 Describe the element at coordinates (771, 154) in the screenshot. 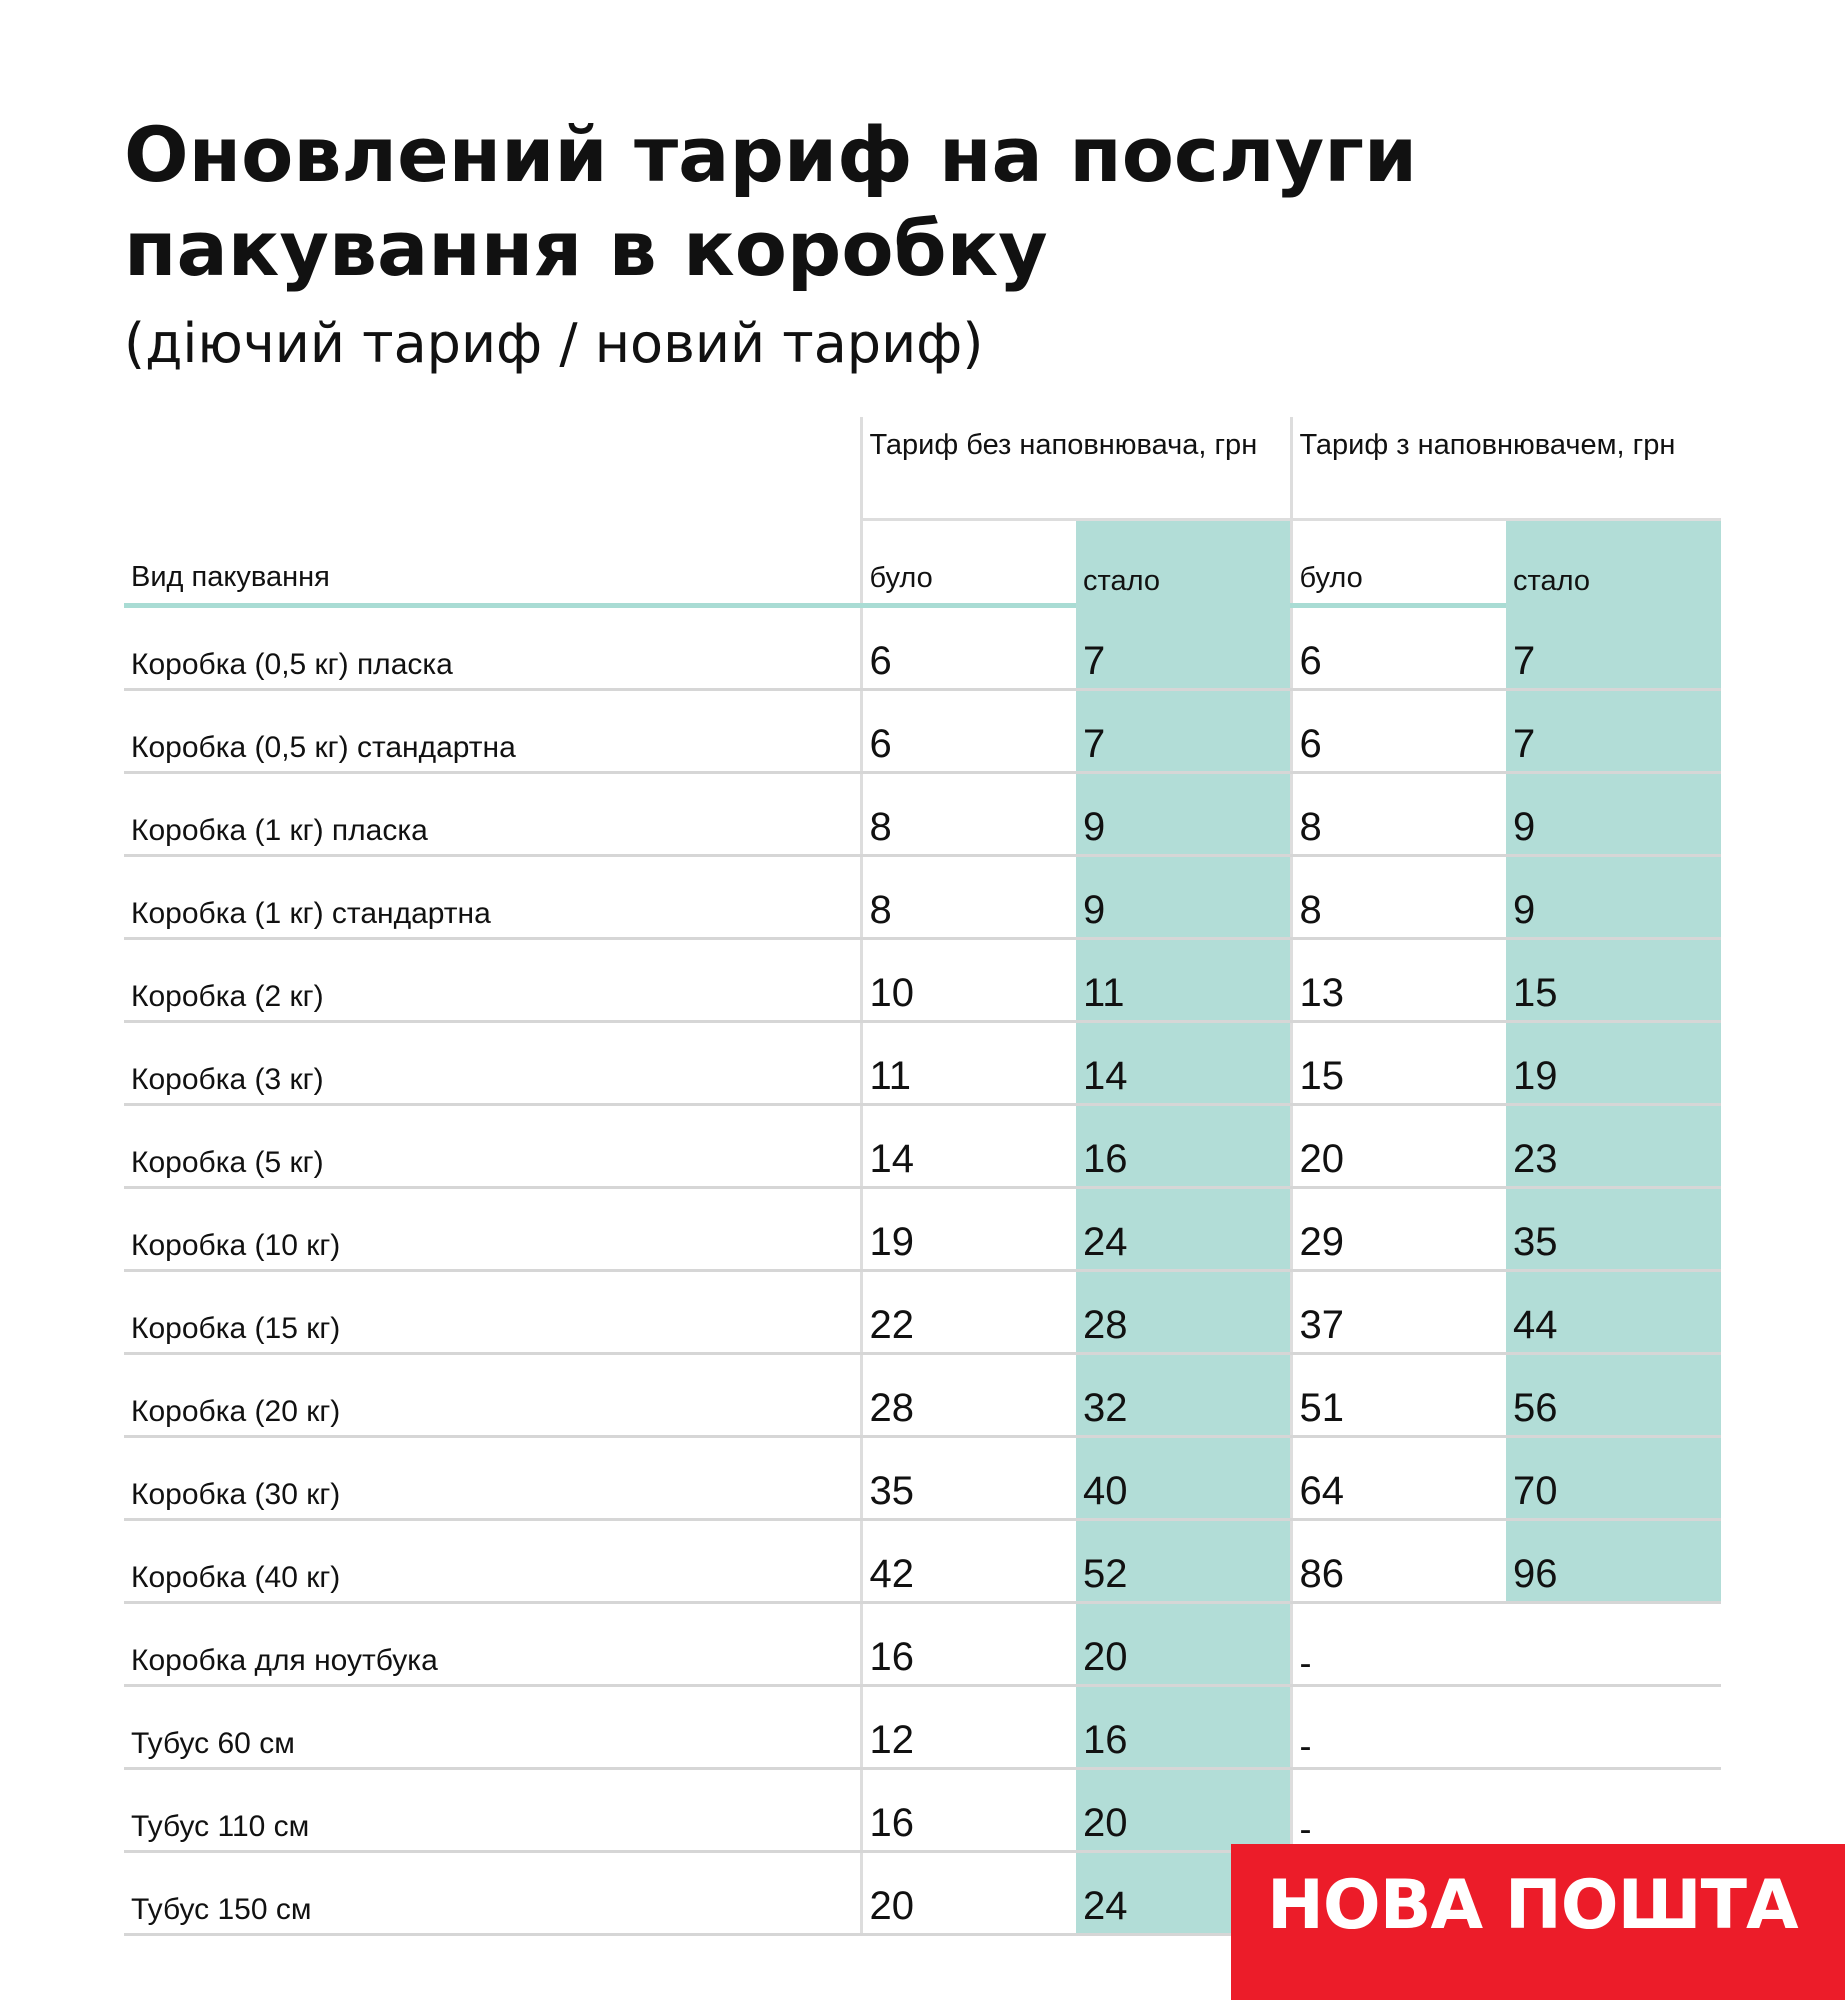

I see `title-line-1: Оновлений тариф на послуги` at that location.